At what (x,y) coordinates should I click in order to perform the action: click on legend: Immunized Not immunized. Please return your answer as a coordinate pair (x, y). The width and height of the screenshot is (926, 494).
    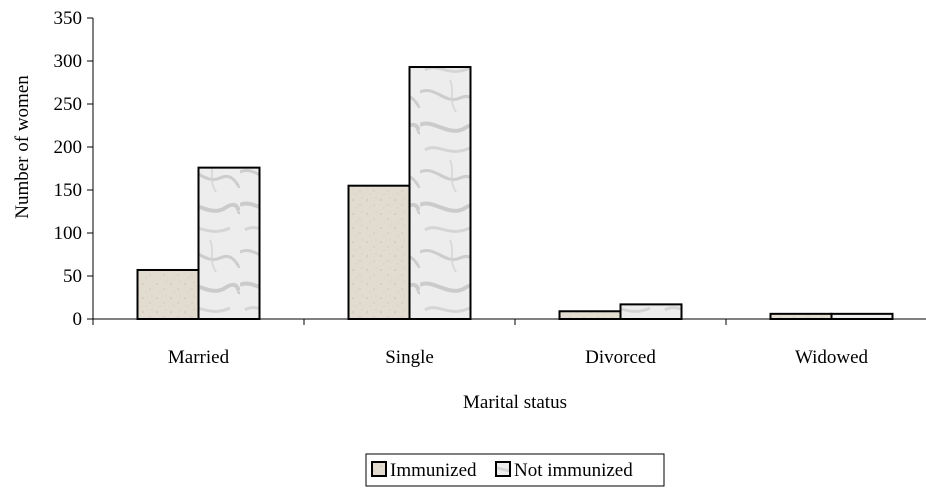
    Looking at the image, I should click on (515, 470).